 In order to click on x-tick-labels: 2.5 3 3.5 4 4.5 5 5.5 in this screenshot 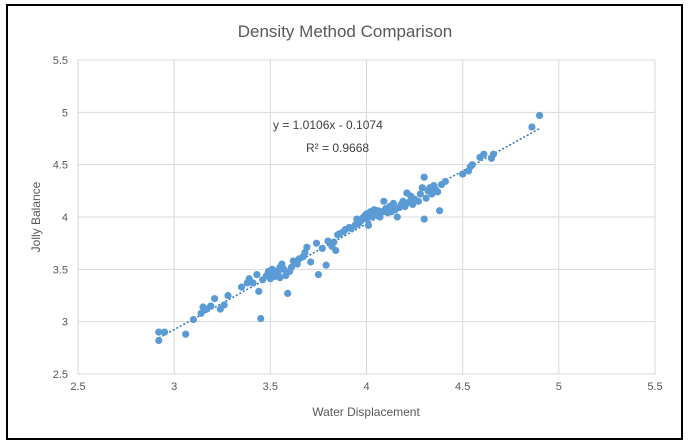, I will do `click(366, 387)`.